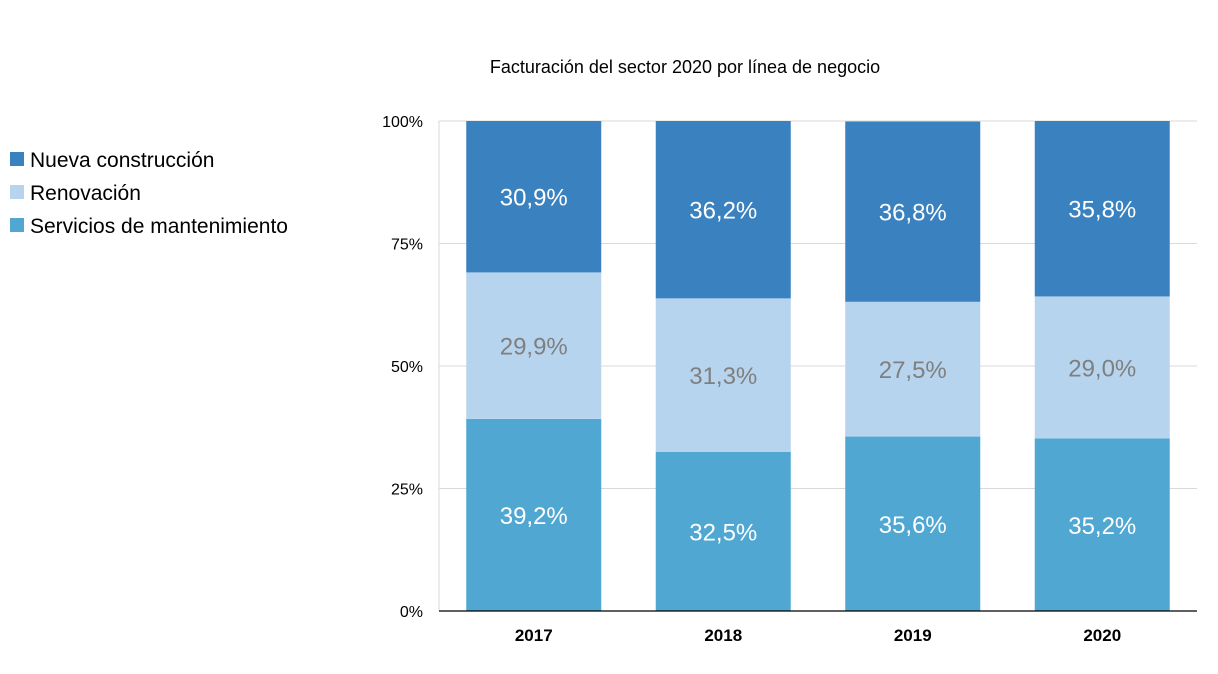 The height and width of the screenshot is (674, 1218). I want to click on data-label: 35,6%, so click(913, 525).